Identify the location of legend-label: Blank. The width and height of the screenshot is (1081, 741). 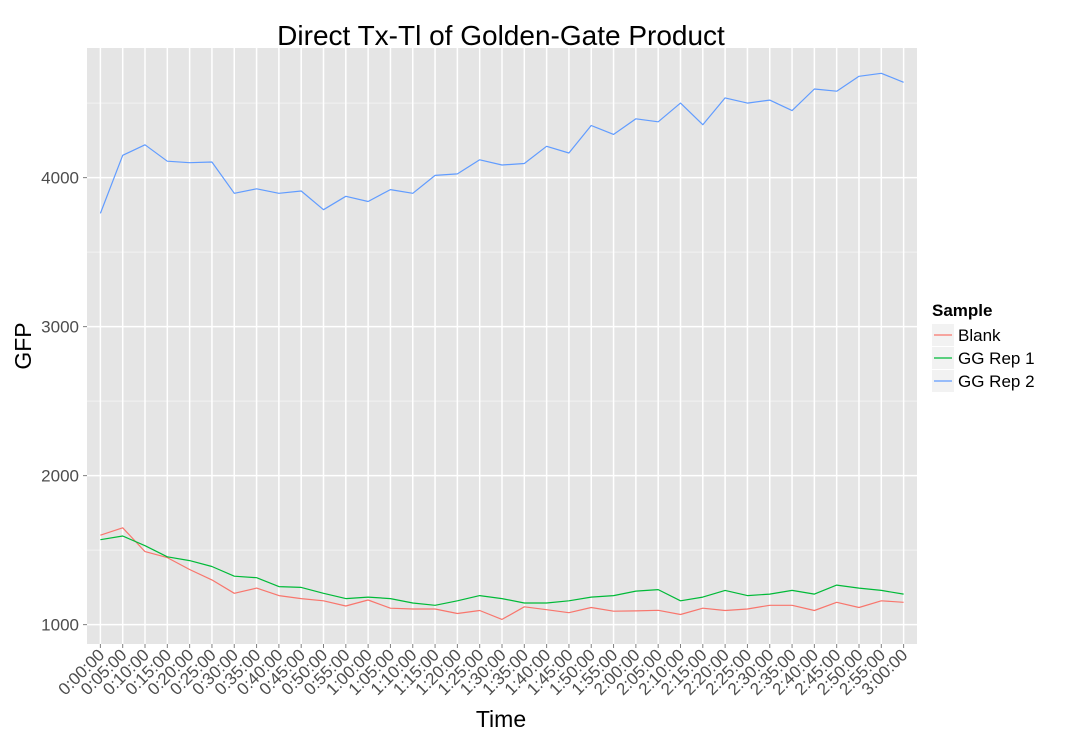
(979, 335).